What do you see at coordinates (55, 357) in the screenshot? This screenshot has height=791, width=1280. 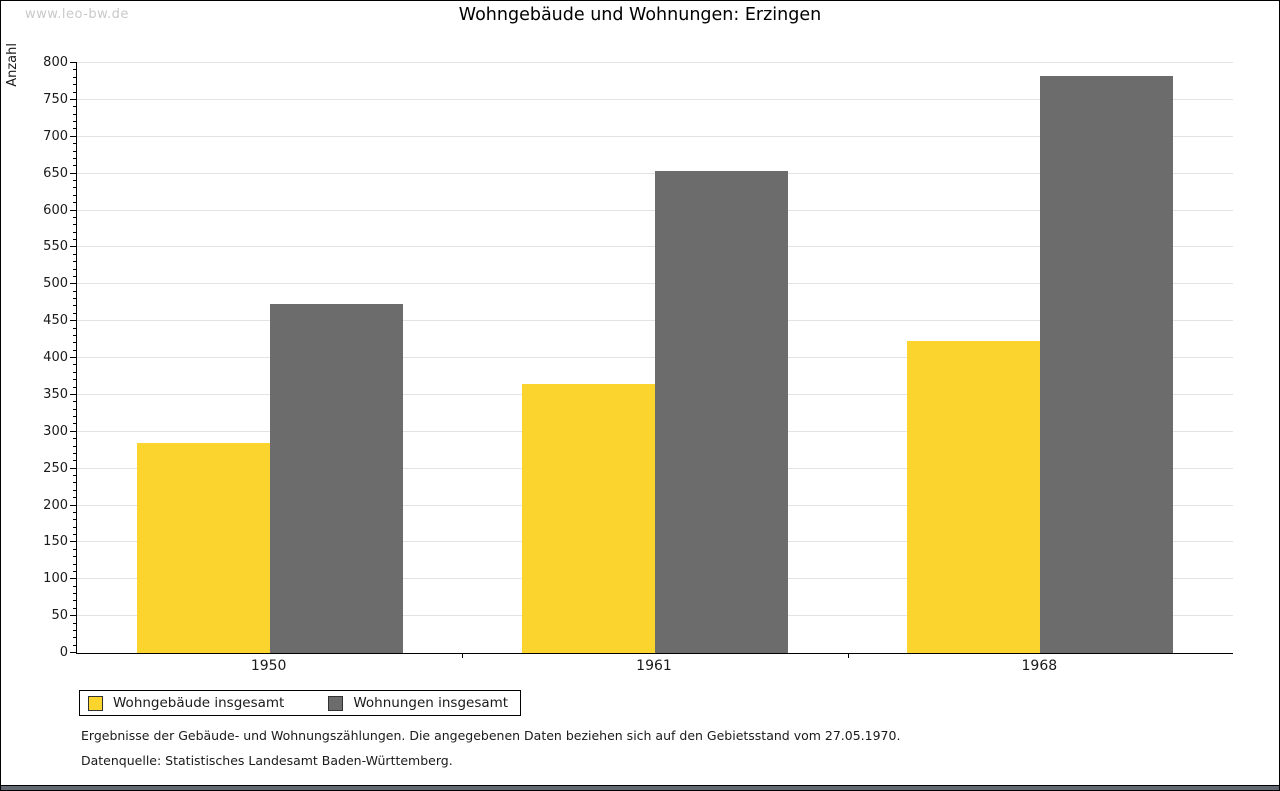 I see `y-tick-label: 400` at bounding box center [55, 357].